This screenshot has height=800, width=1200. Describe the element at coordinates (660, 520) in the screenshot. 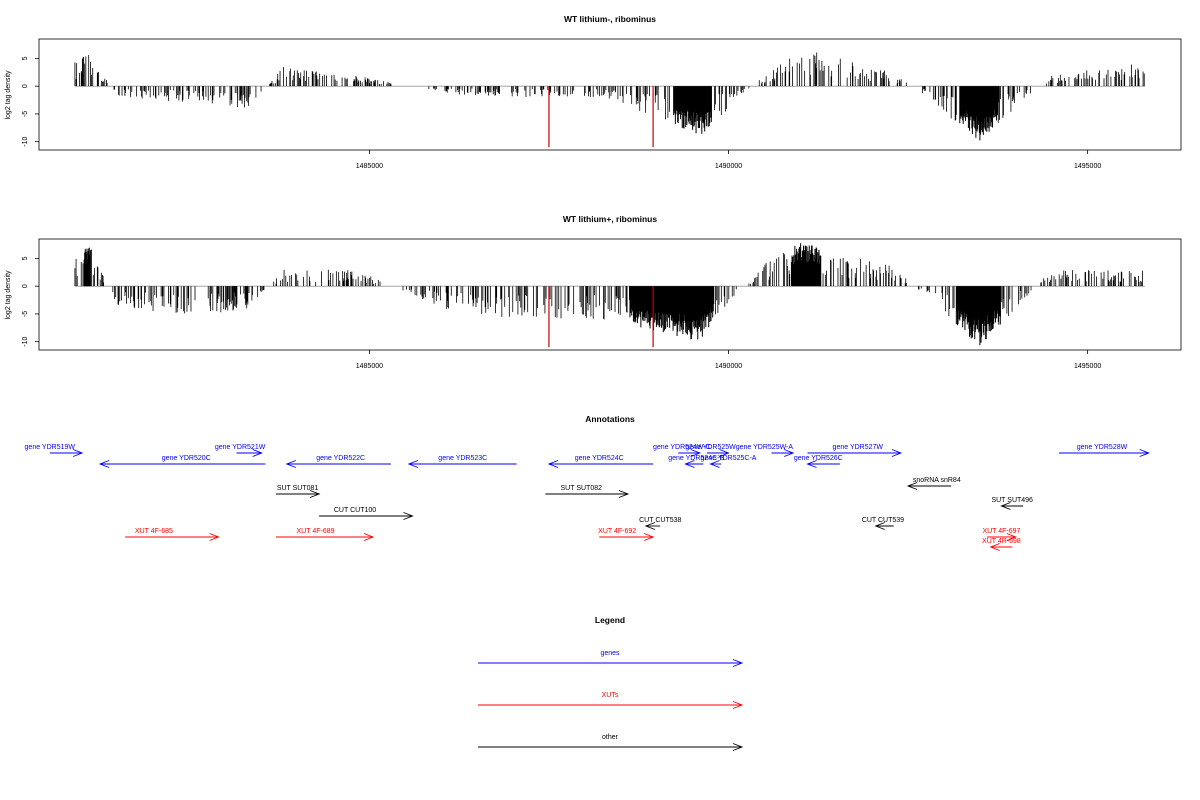

I see `annotation-label: CUT CUT538` at that location.